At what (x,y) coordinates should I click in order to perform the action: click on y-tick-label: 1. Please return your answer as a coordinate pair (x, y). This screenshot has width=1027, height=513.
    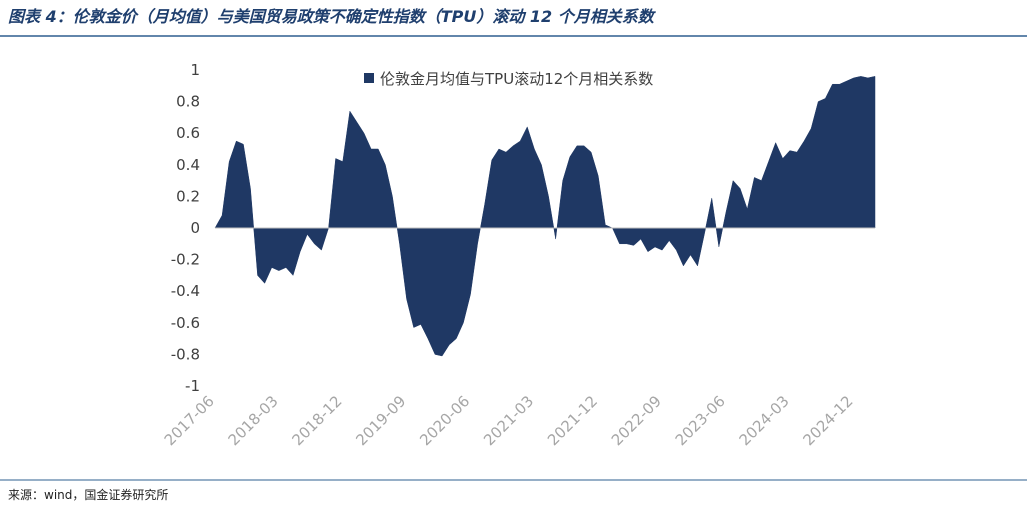
    Looking at the image, I should click on (195, 70).